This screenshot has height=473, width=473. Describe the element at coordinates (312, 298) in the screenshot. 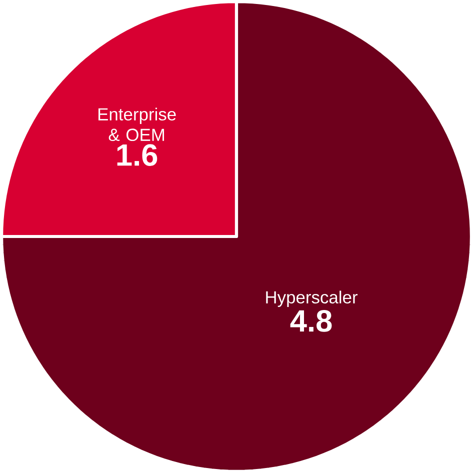

I see `slice-label: Hyperscaler` at that location.